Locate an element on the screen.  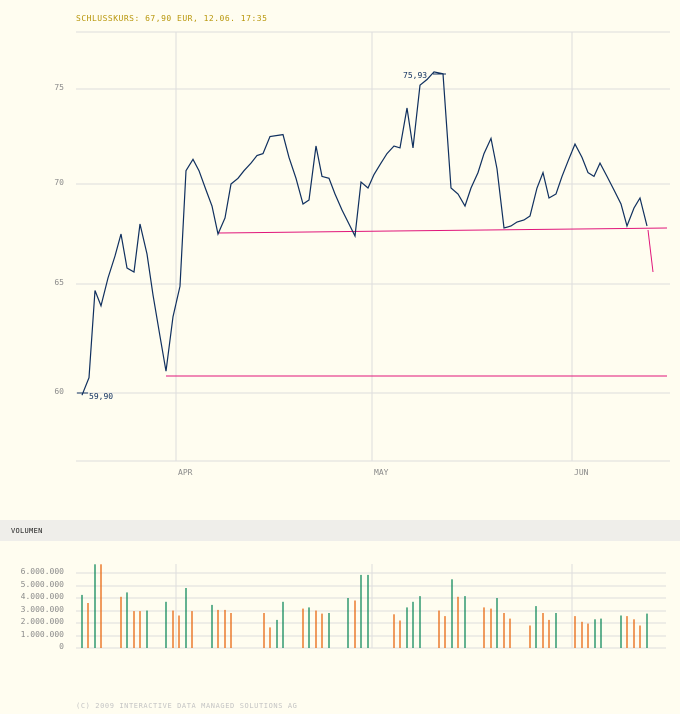
support-line-high is located at coordinates (442, 230).